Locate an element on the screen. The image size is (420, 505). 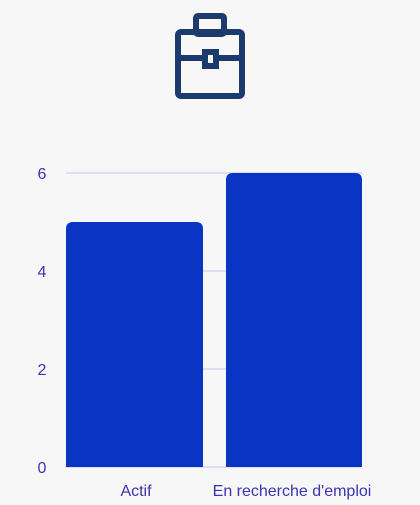
briefcase-icon is located at coordinates (210, 57).